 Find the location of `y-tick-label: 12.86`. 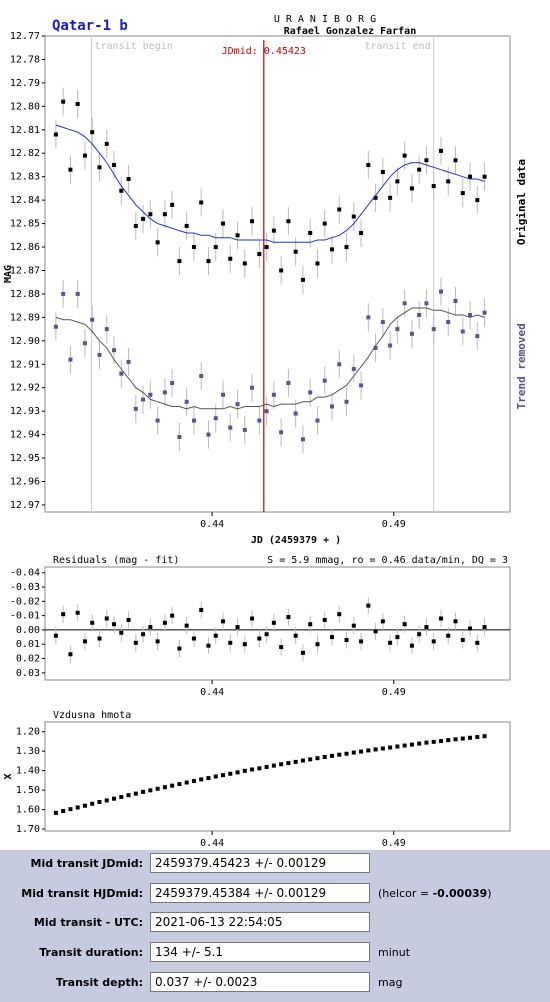

y-tick-label: 12.86 is located at coordinates (25, 247).